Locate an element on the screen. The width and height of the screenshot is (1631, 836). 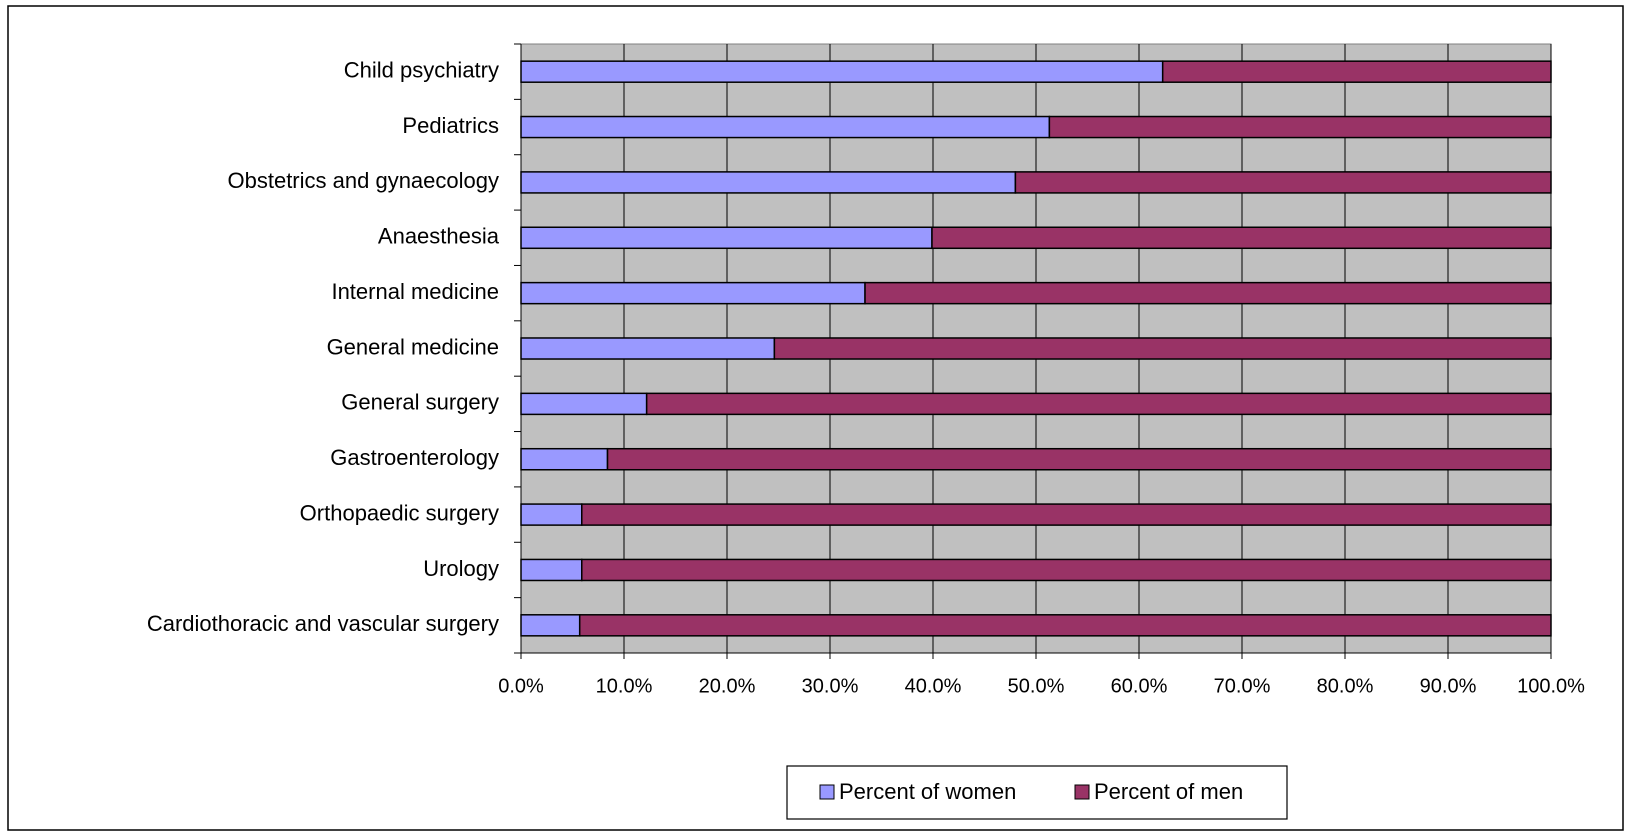
x-tick-label: 0.0% is located at coordinates (521, 686).